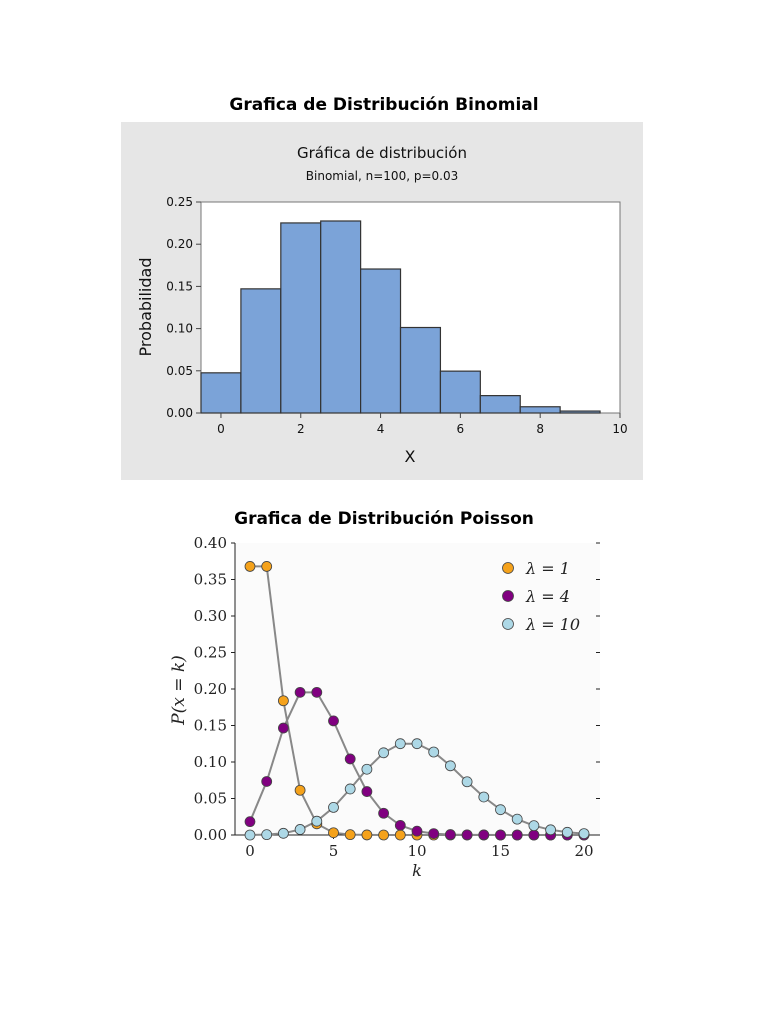  Describe the element at coordinates (461, 429) in the screenshot. I see `binomial-x-tick-label: 6` at that location.